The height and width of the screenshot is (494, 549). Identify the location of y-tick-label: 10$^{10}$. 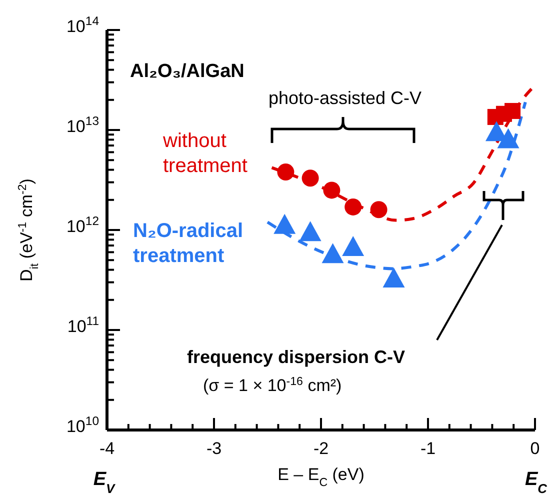
(83, 425).